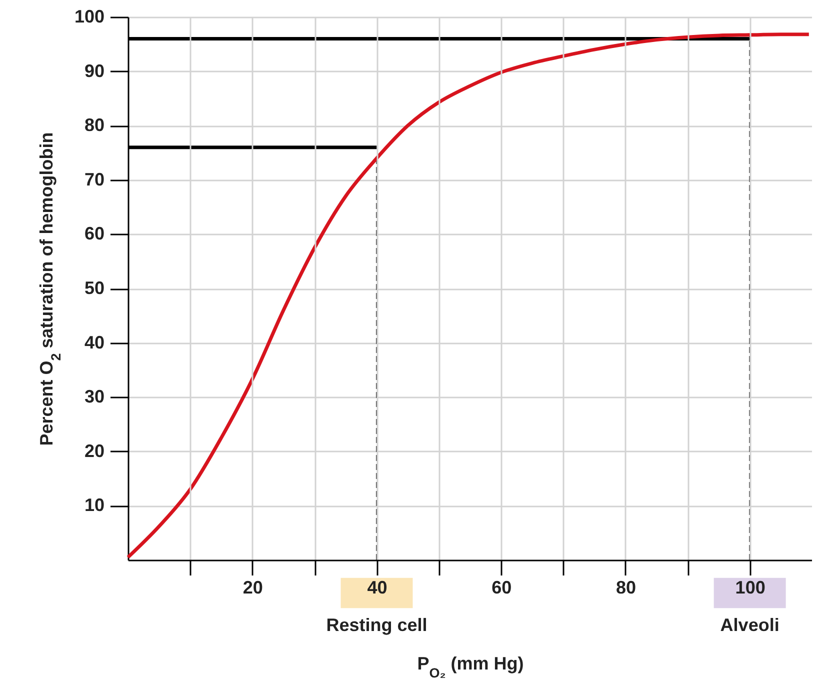  What do you see at coordinates (750, 588) in the screenshot?
I see `x-tick-label: 100` at bounding box center [750, 588].